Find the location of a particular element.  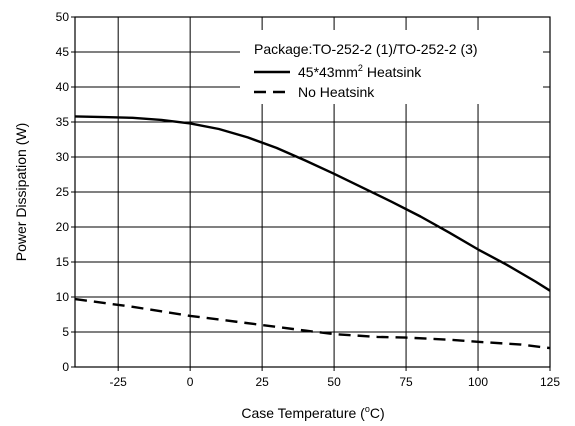

y-tick-label: 35 is located at coordinates (63, 122).